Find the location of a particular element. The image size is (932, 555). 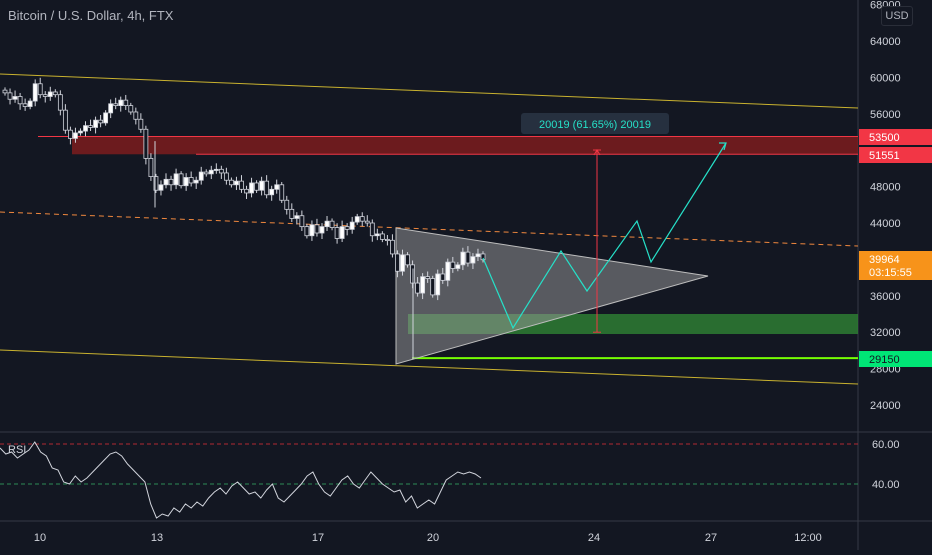

measure-arrowhead is located at coordinates (597, 152).